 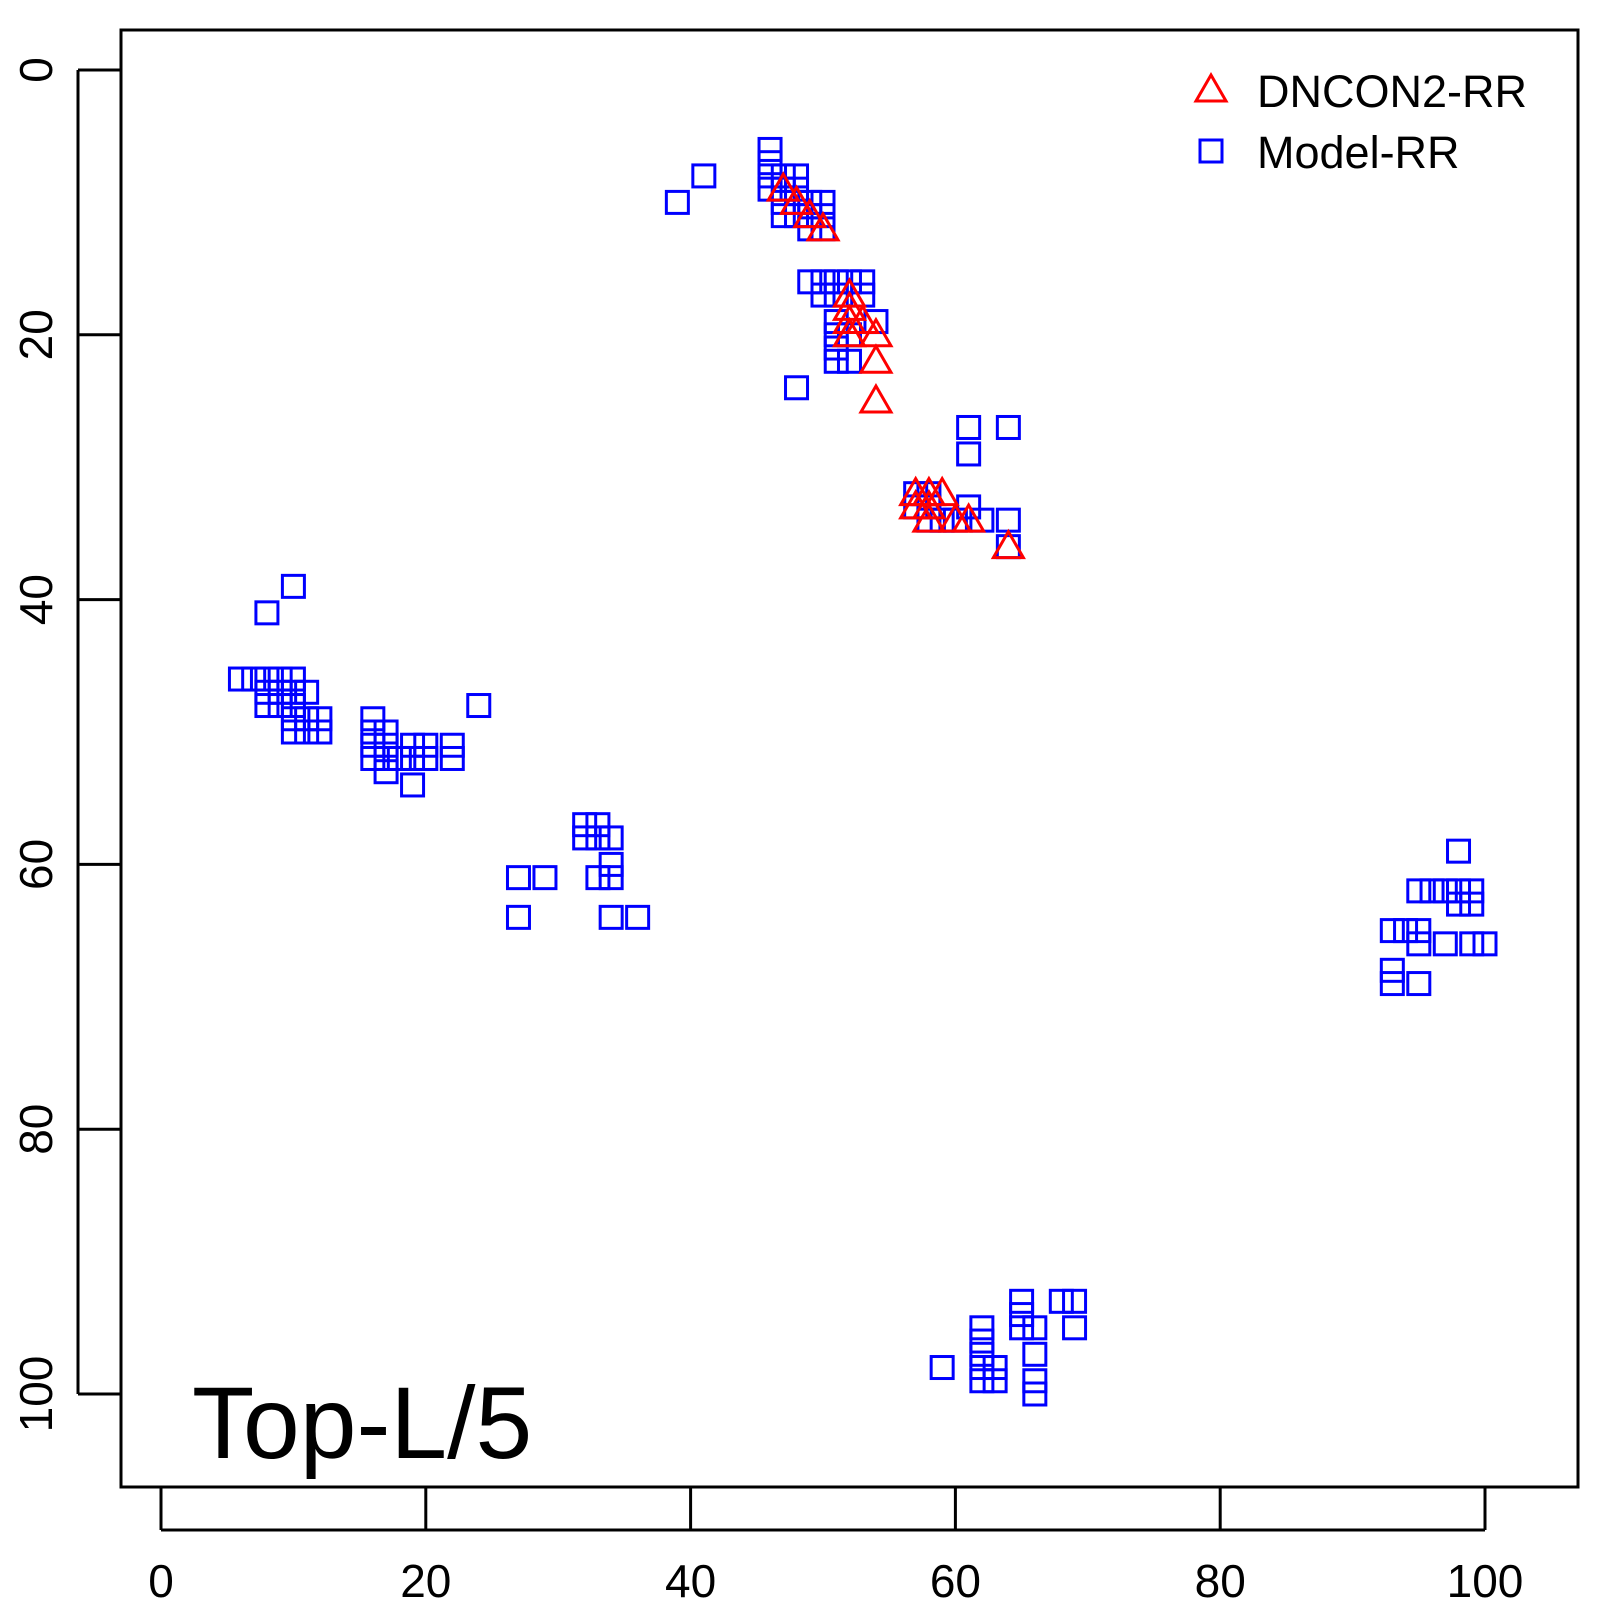 What do you see at coordinates (690, 1577) in the screenshot?
I see `x-tick-label: 40` at bounding box center [690, 1577].